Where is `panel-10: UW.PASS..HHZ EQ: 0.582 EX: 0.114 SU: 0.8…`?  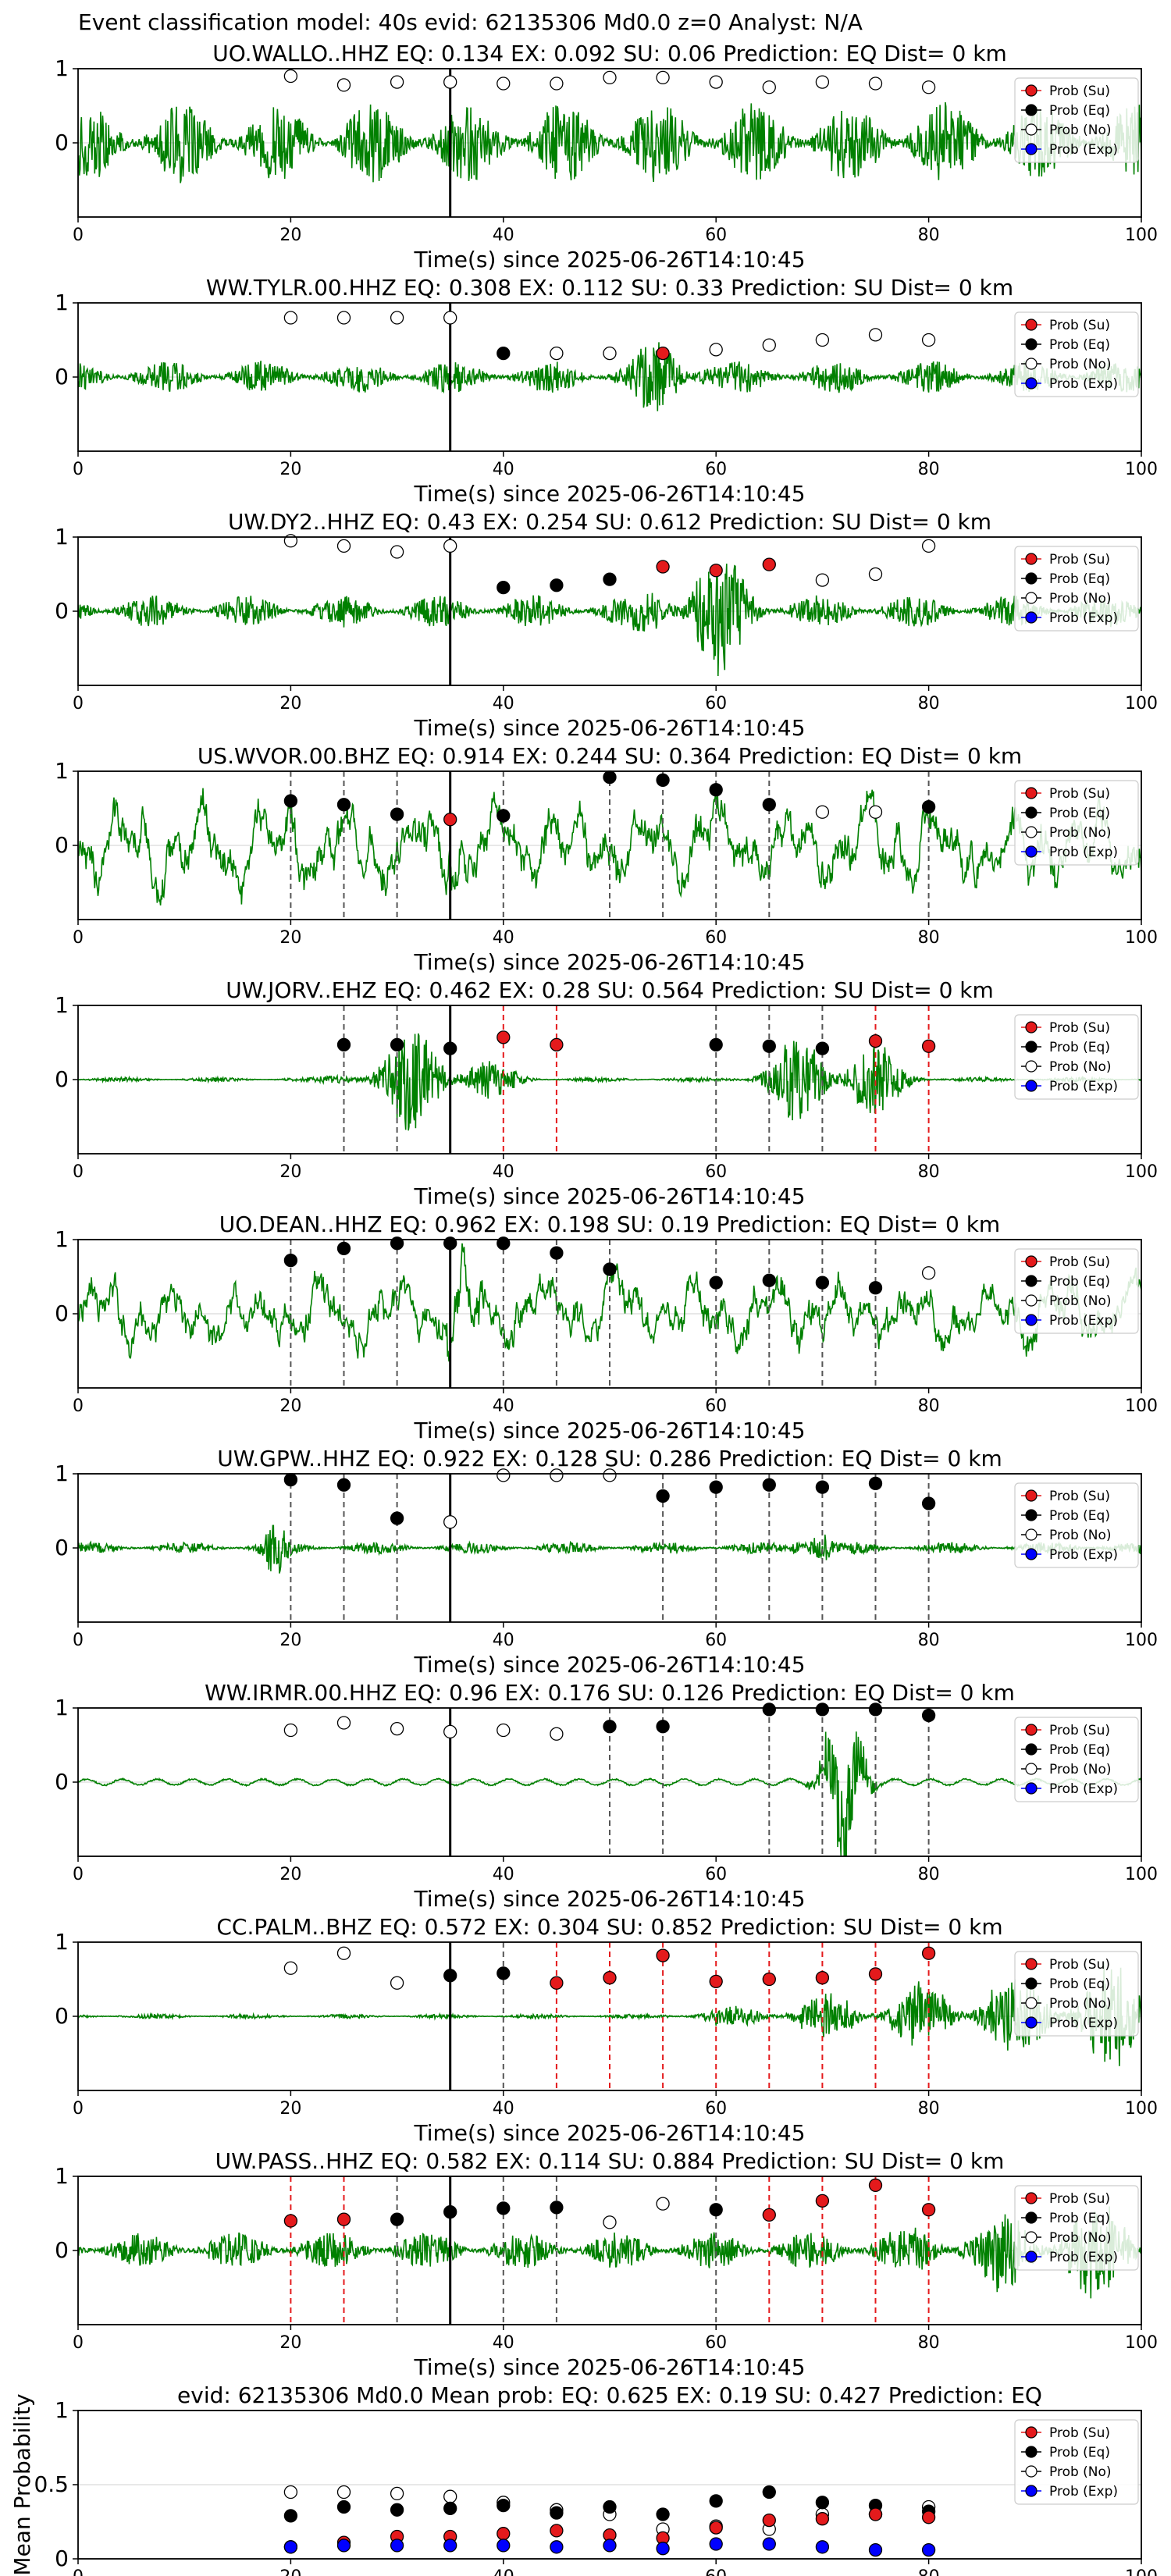
panel-10: UW.PASS..HHZ EQ: 0.582 EX: 0.114 SU: 0.8… is located at coordinates (606, 2264).